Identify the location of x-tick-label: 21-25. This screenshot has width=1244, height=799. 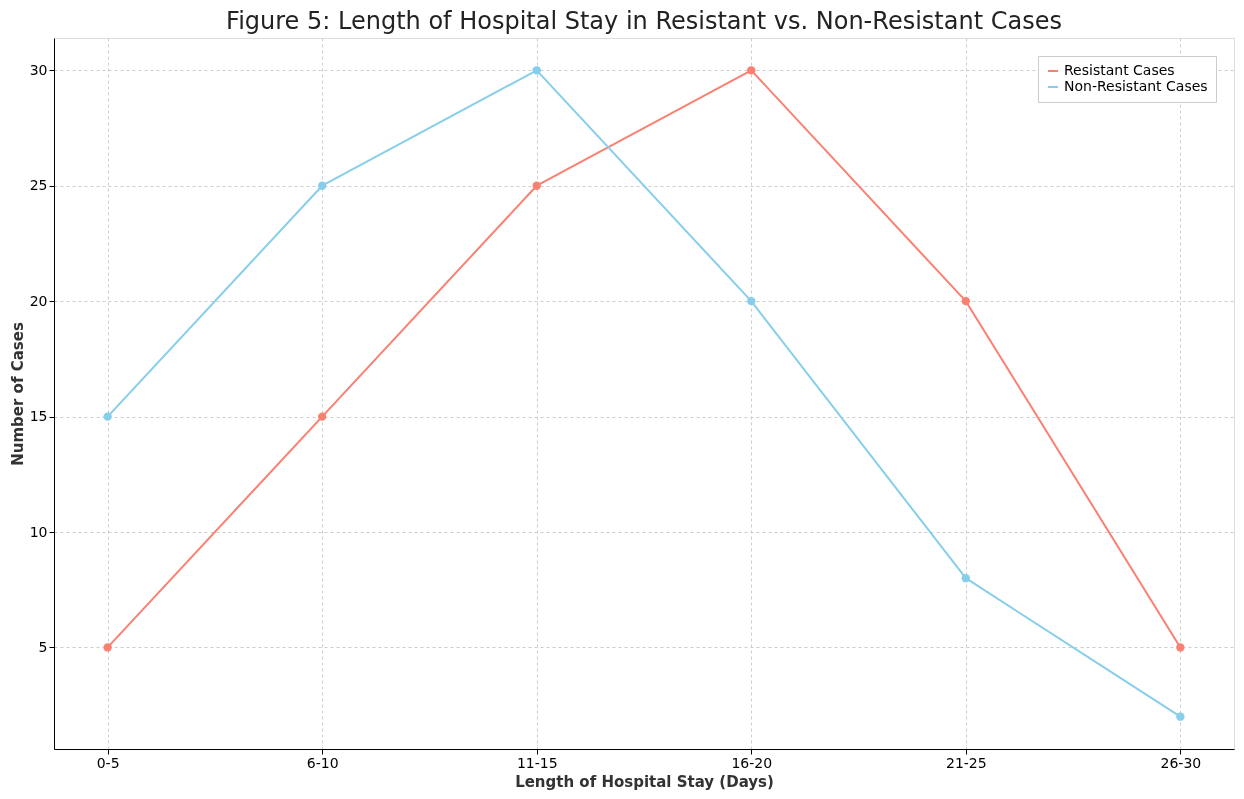
(966, 762).